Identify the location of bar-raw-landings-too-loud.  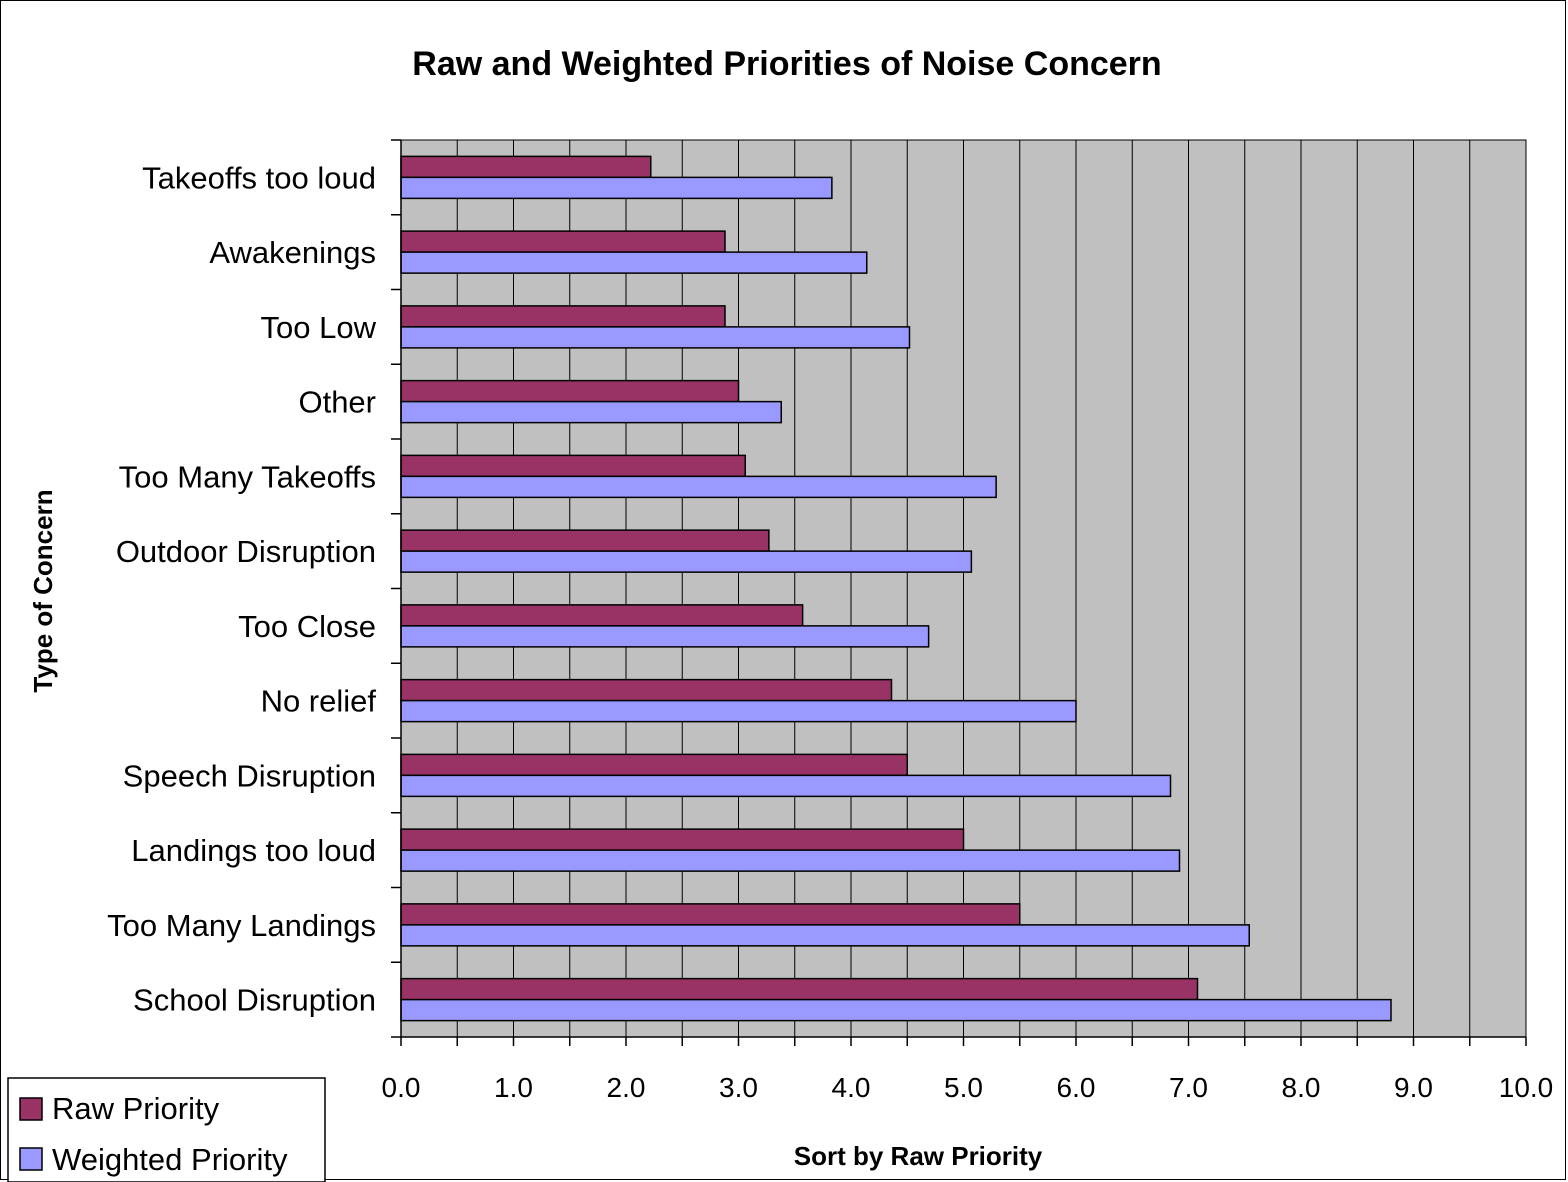
(682, 839).